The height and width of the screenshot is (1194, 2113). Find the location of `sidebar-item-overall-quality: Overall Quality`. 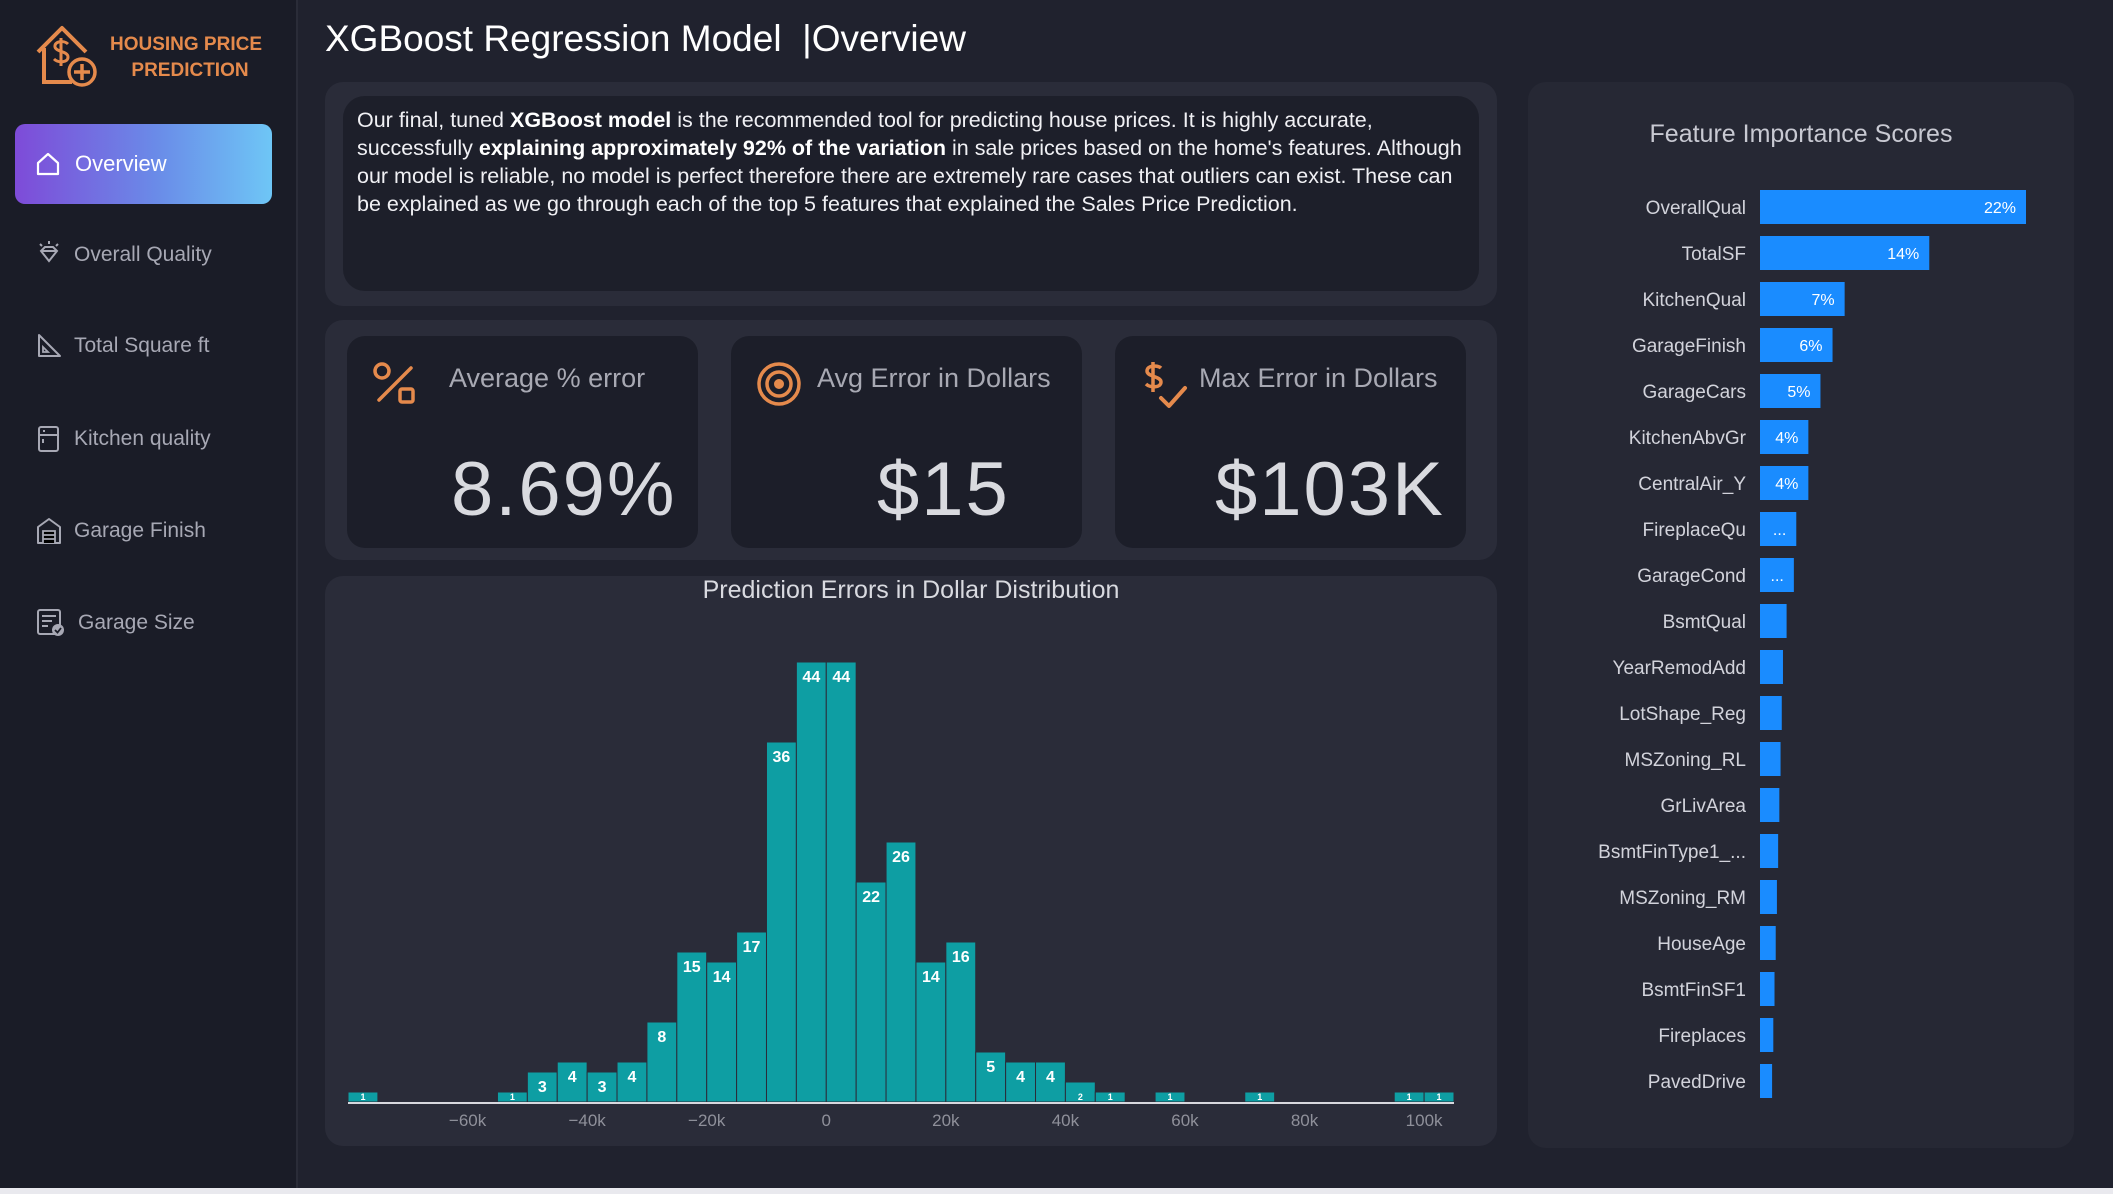

sidebar-item-overall-quality: Overall Quality is located at coordinates (124, 255).